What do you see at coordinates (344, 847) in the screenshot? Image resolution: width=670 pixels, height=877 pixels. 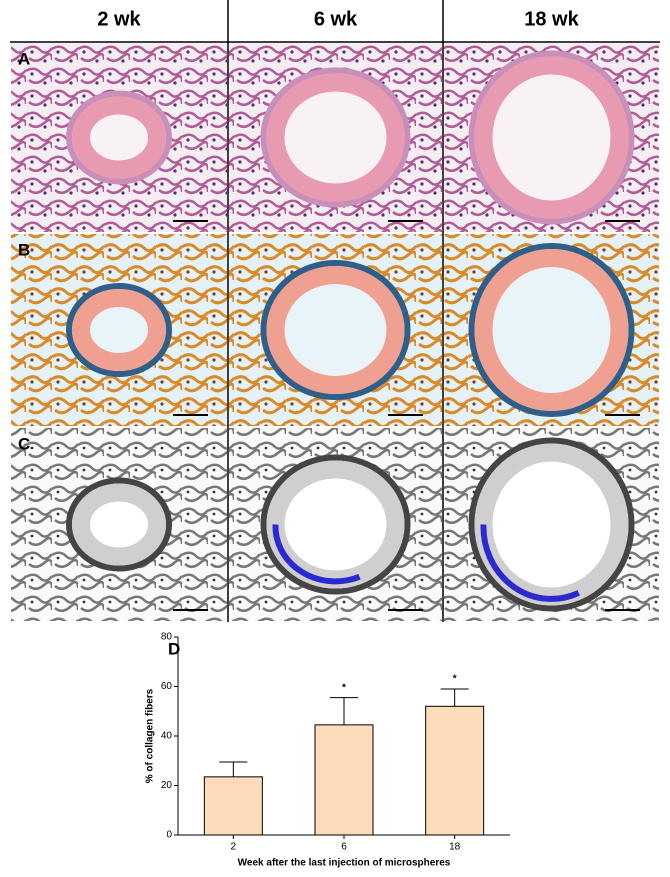 I see `x-tick-label: 6` at bounding box center [344, 847].